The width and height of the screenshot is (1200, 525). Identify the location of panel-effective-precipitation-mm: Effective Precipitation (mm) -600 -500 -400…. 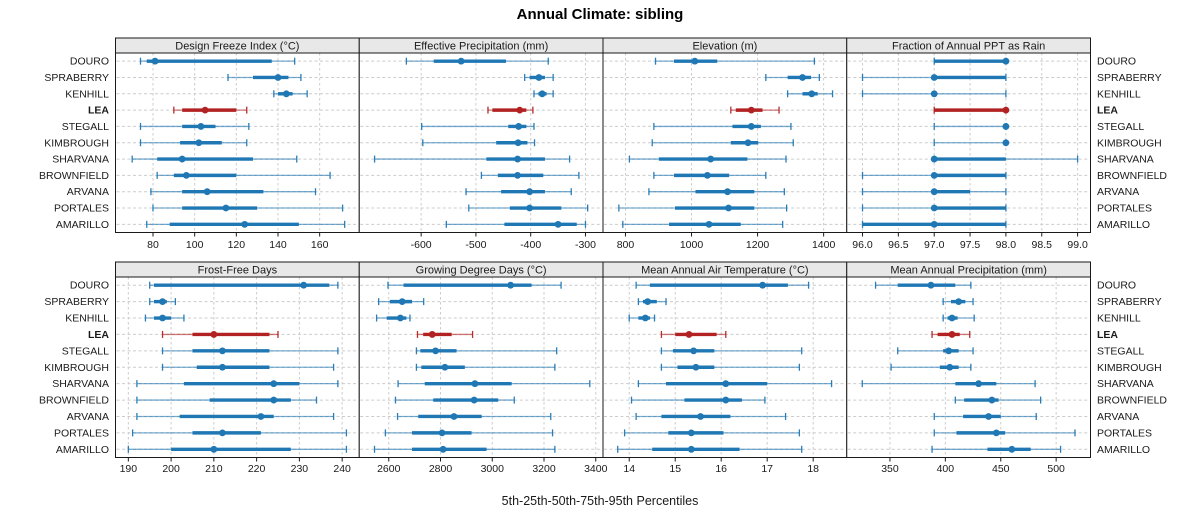
(481, 144).